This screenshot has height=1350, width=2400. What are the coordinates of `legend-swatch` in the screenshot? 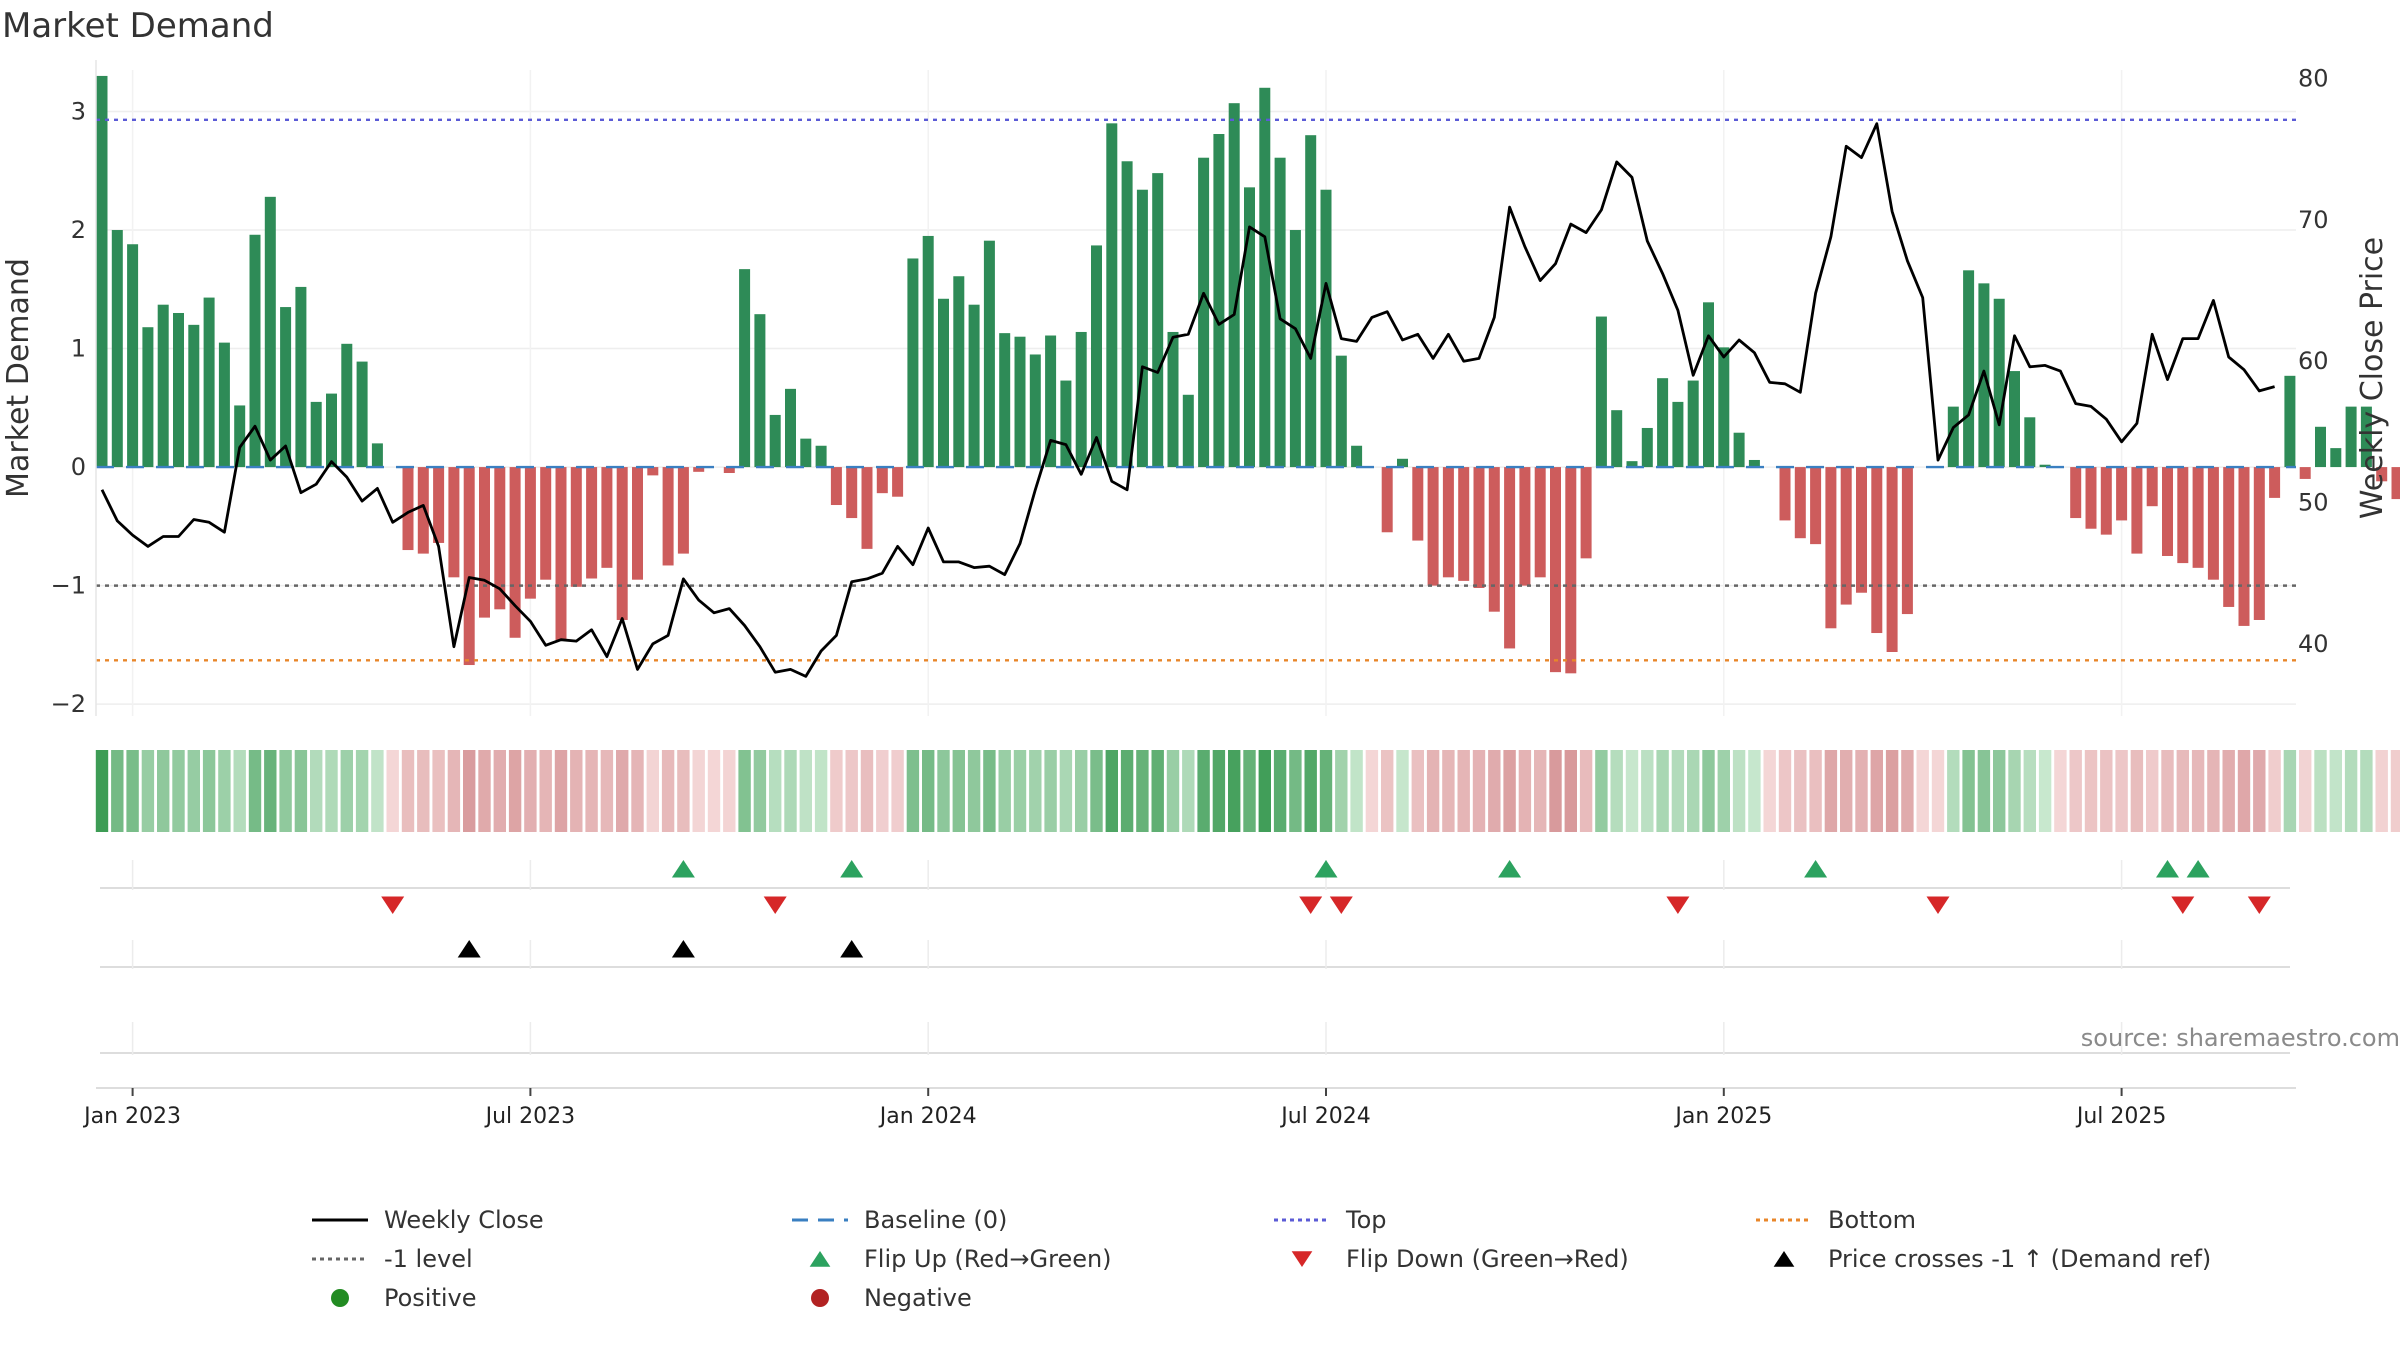 It's located at (1784, 1259).